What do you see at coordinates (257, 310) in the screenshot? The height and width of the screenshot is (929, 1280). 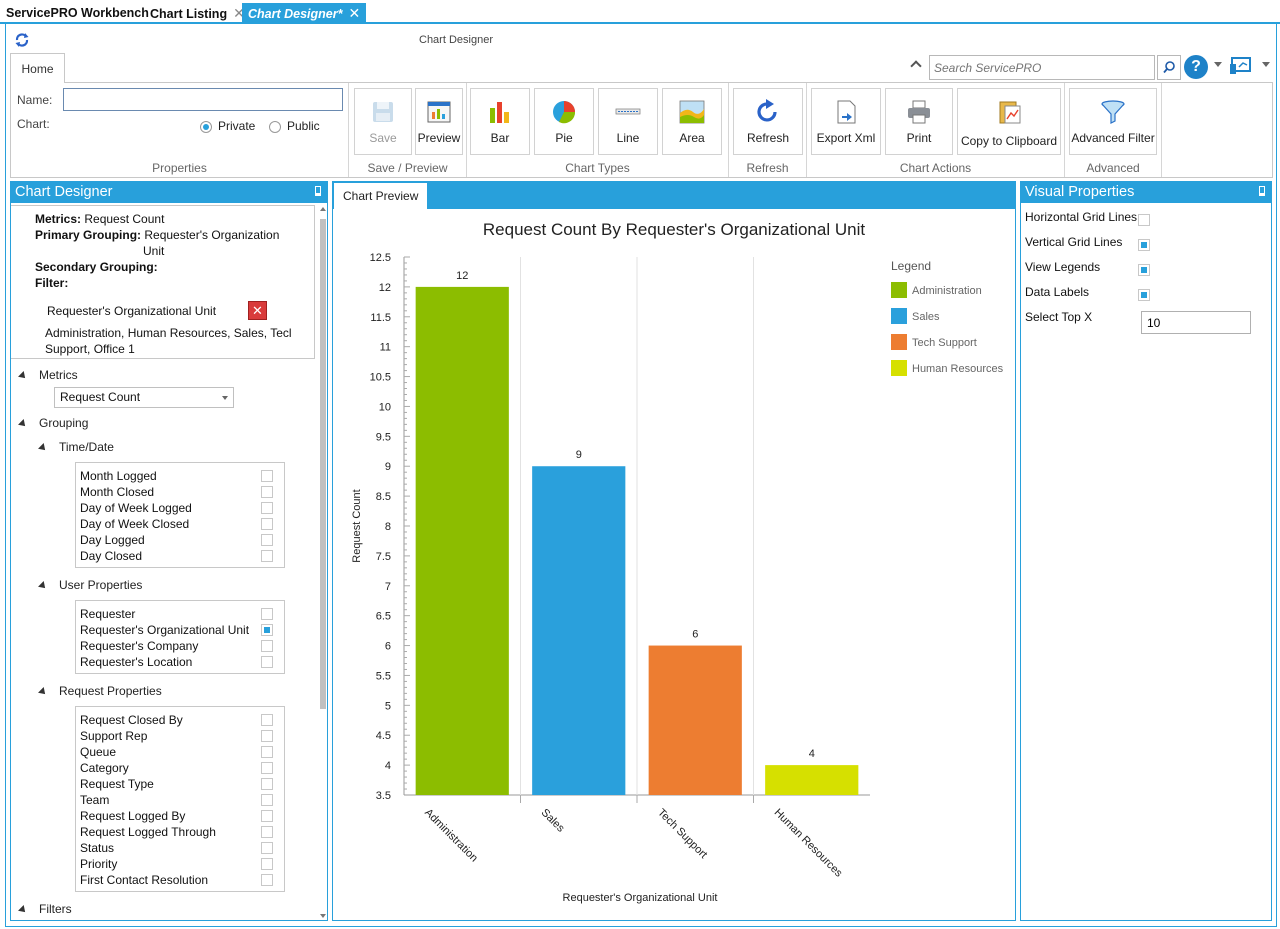 I see `remove-filter-button: ✕` at bounding box center [257, 310].